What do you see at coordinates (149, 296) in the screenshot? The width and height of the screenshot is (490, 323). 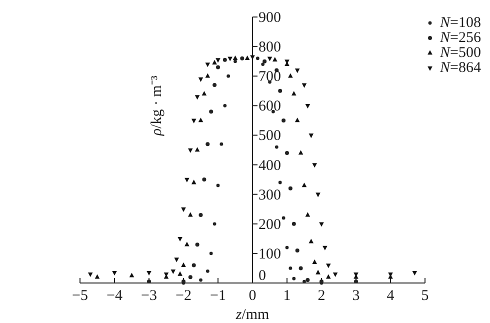 I see `x-tick-label: −3` at bounding box center [149, 296].